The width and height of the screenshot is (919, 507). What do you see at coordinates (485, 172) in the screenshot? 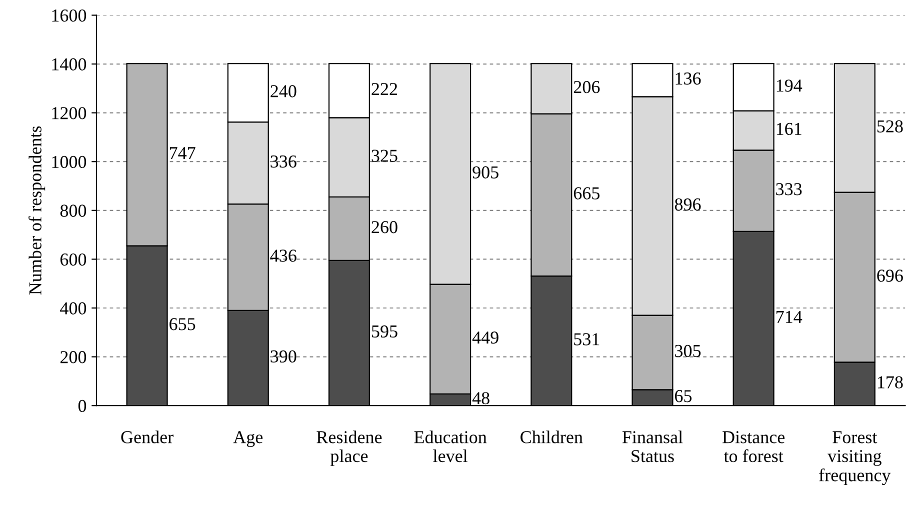
I see `data-label: 905` at bounding box center [485, 172].